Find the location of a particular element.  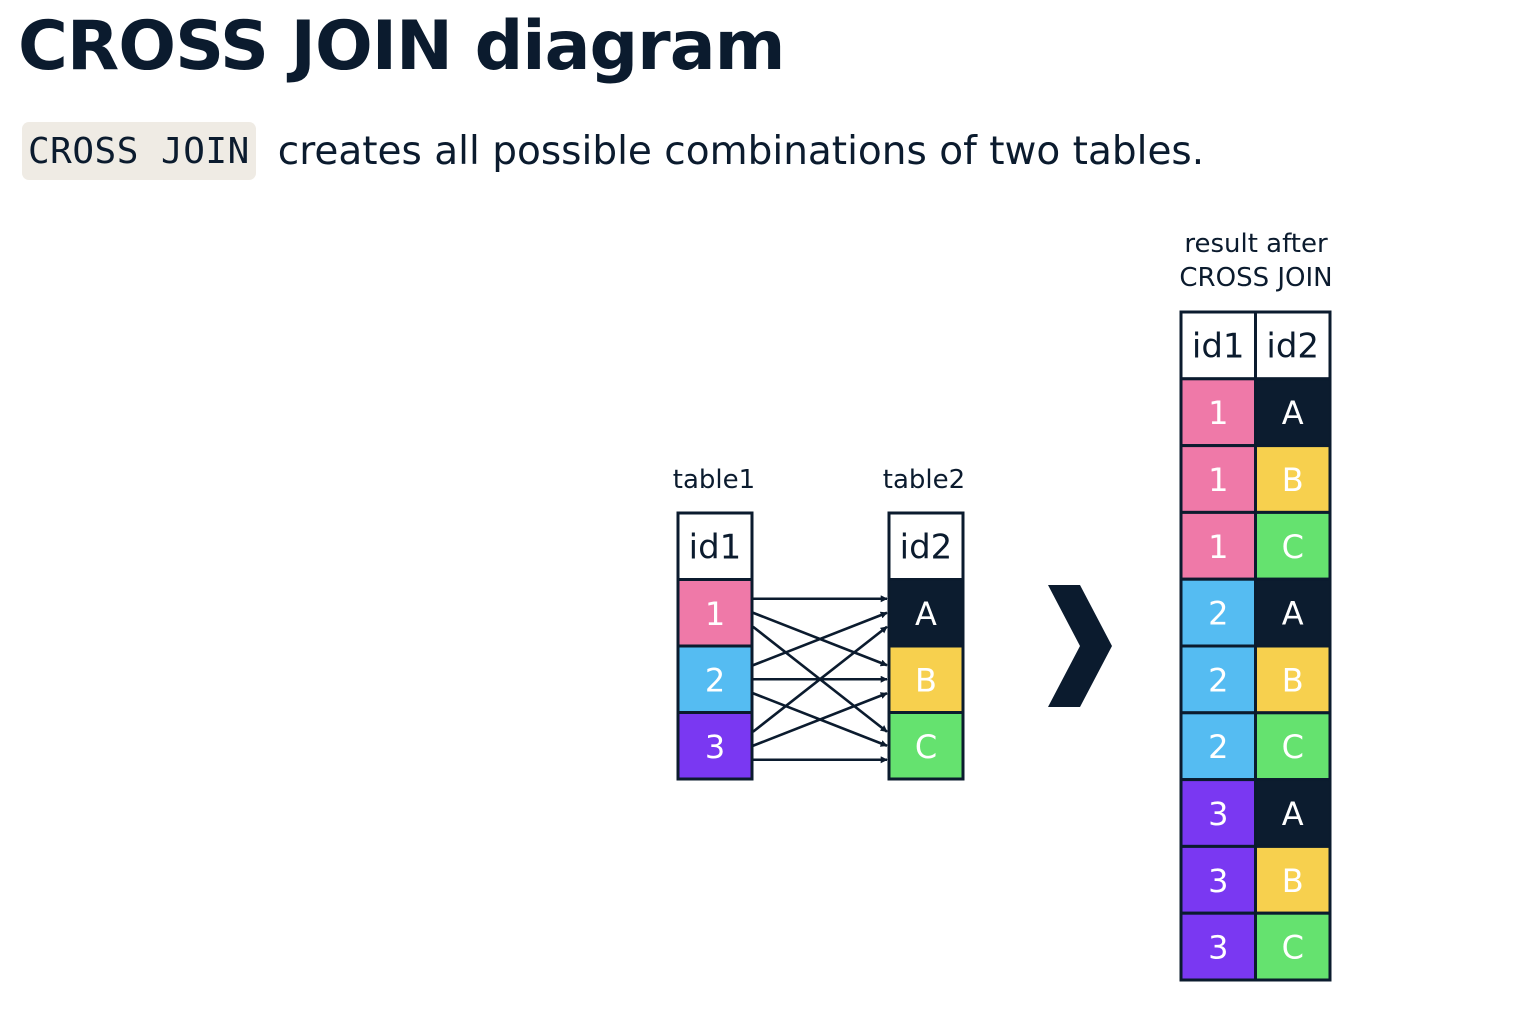

result-row-4-col-1-text: 2 is located at coordinates (1218, 614).